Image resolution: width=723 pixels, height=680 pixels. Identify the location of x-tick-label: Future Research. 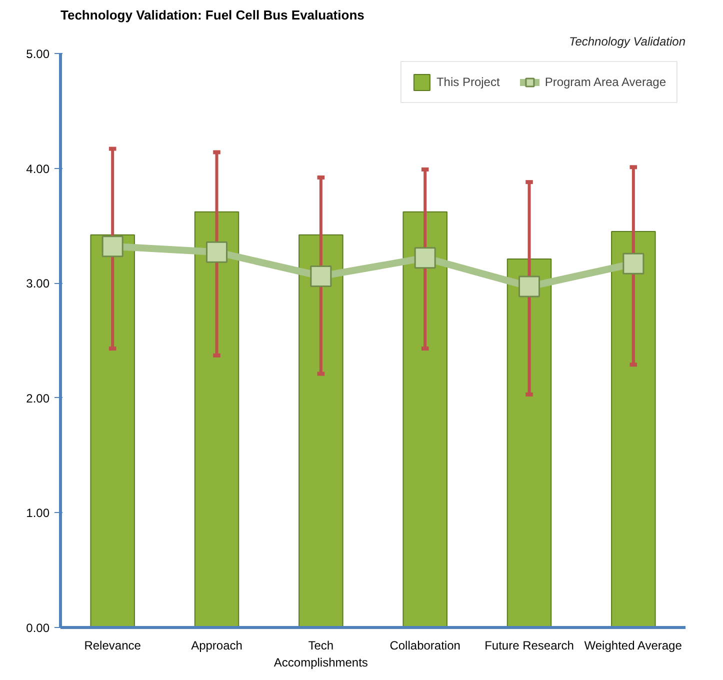
(529, 645).